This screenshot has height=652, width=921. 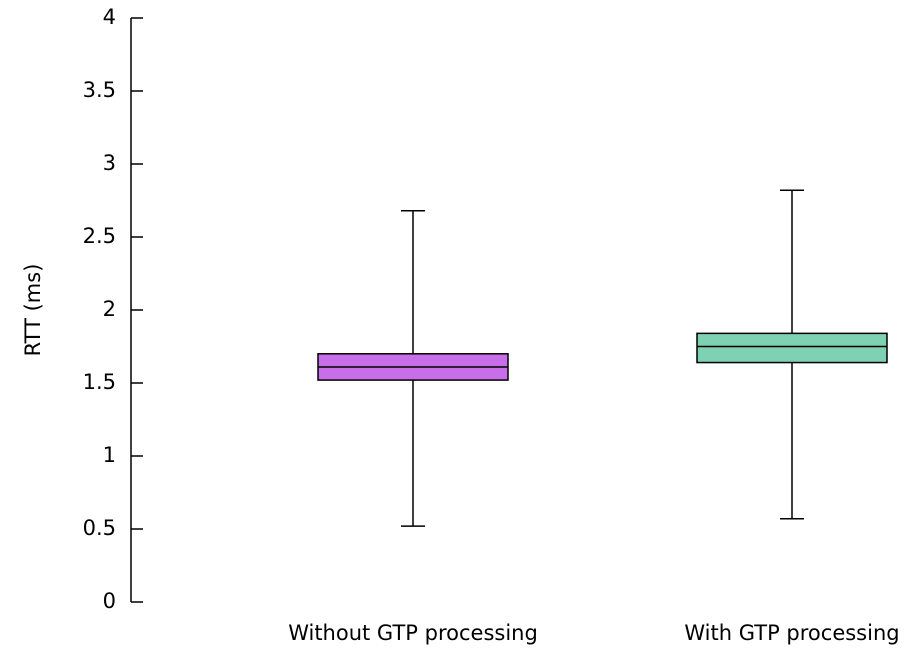 What do you see at coordinates (792, 348) in the screenshot?
I see `interquartile-box` at bounding box center [792, 348].